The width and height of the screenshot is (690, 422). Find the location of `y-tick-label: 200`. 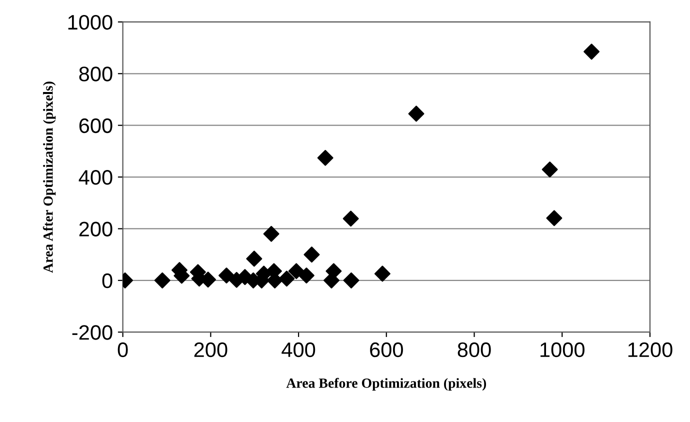

y-tick-label: 200 is located at coordinates (95, 229).